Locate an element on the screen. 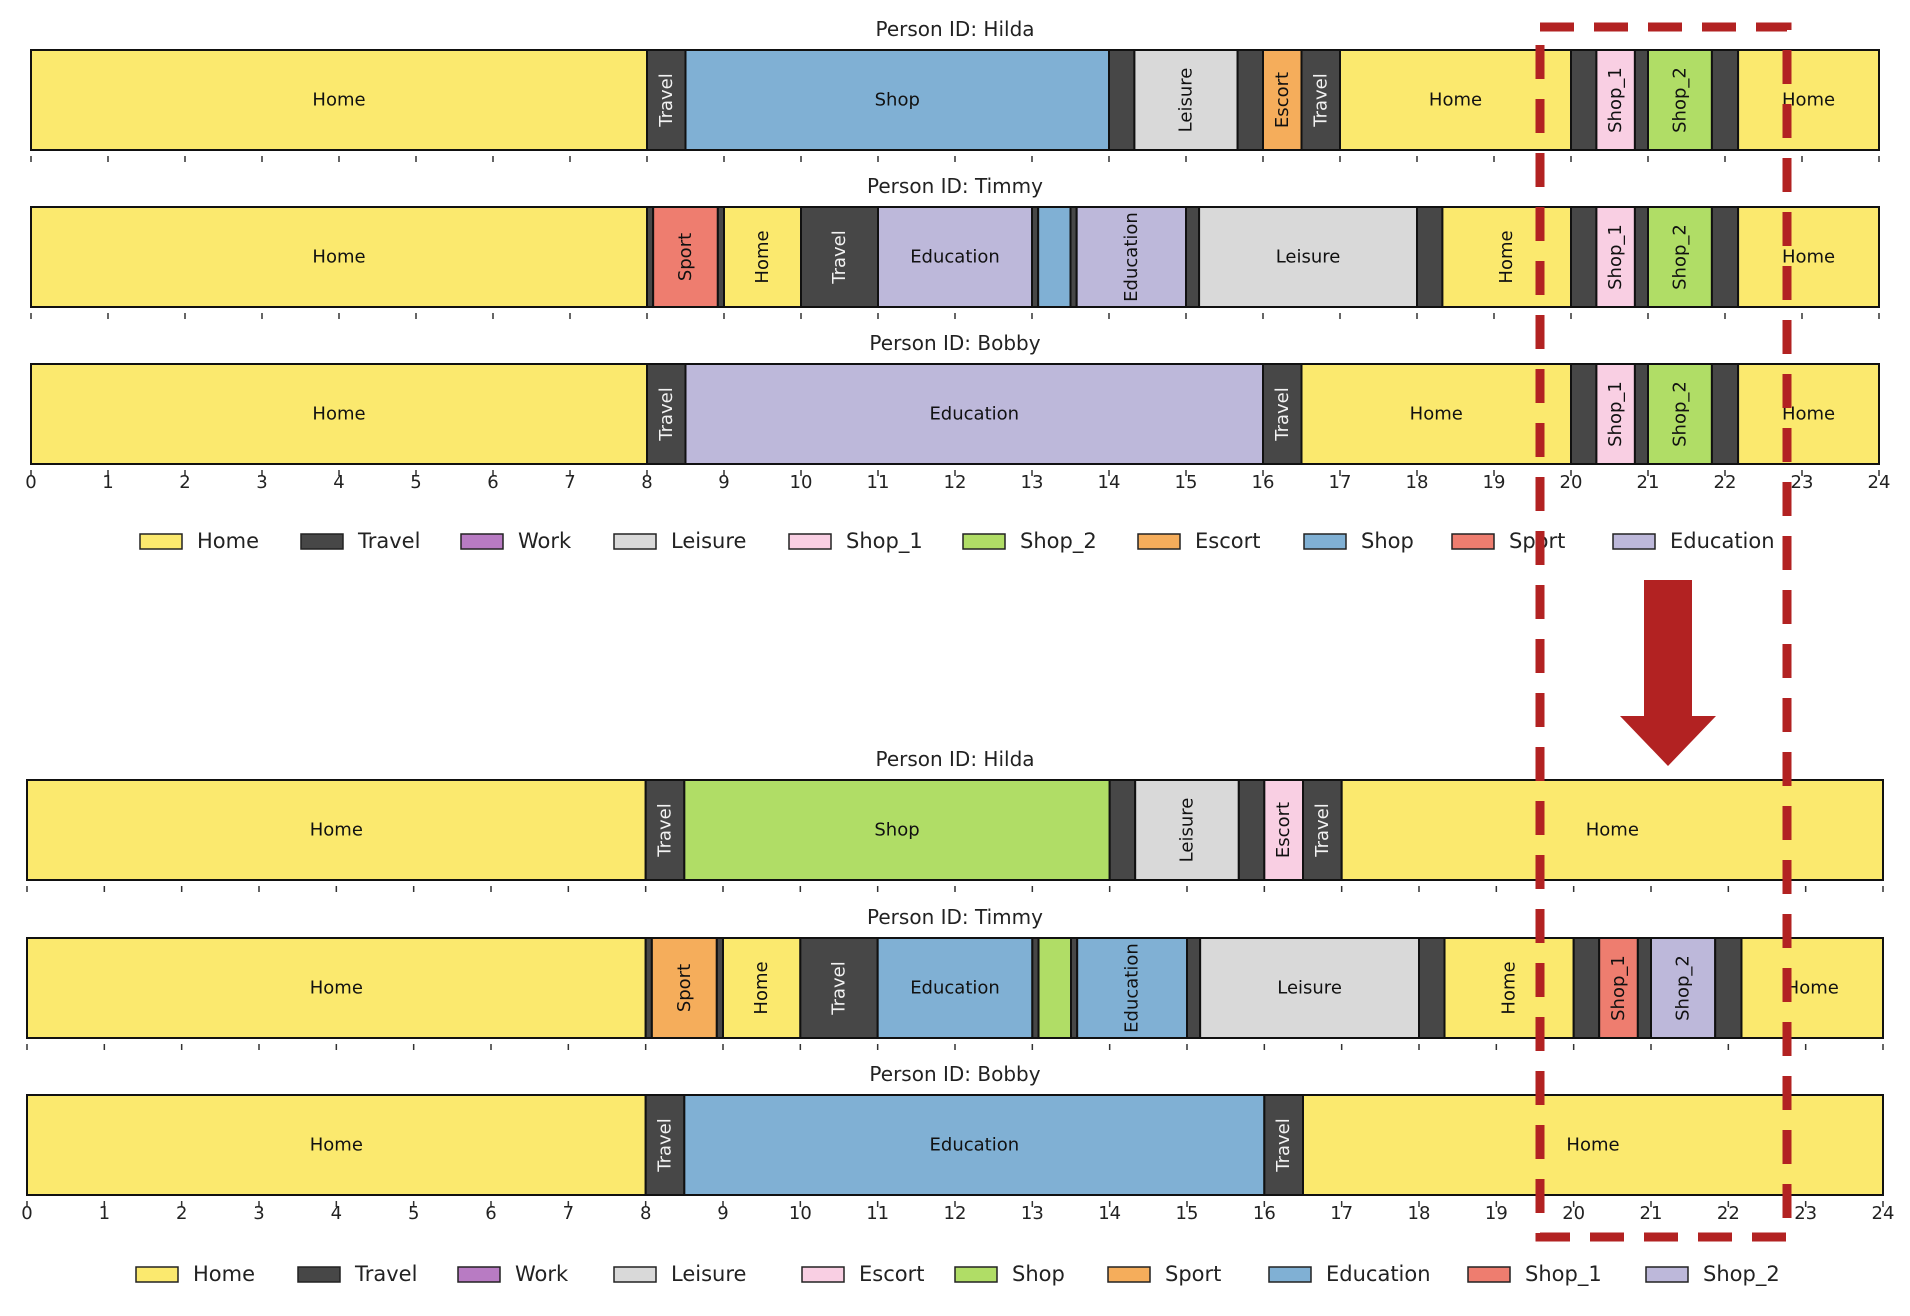 Image resolution: width=1910 pixels, height=1316 pixels. x-tick-label: 2 is located at coordinates (181, 1213).